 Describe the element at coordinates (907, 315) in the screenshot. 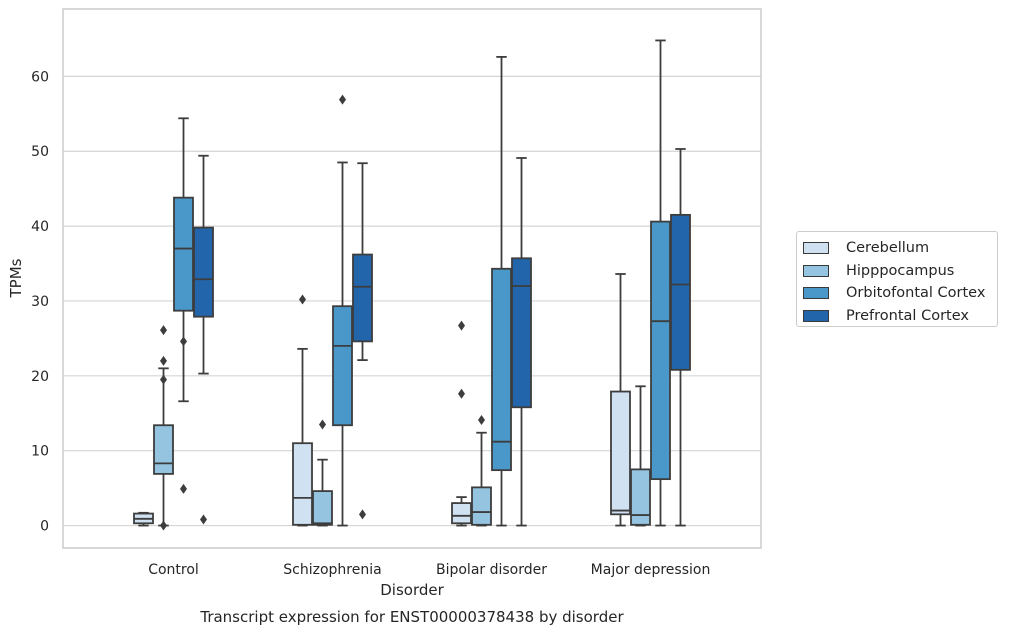

I see `legend-label: Prefrontal Cortex` at that location.